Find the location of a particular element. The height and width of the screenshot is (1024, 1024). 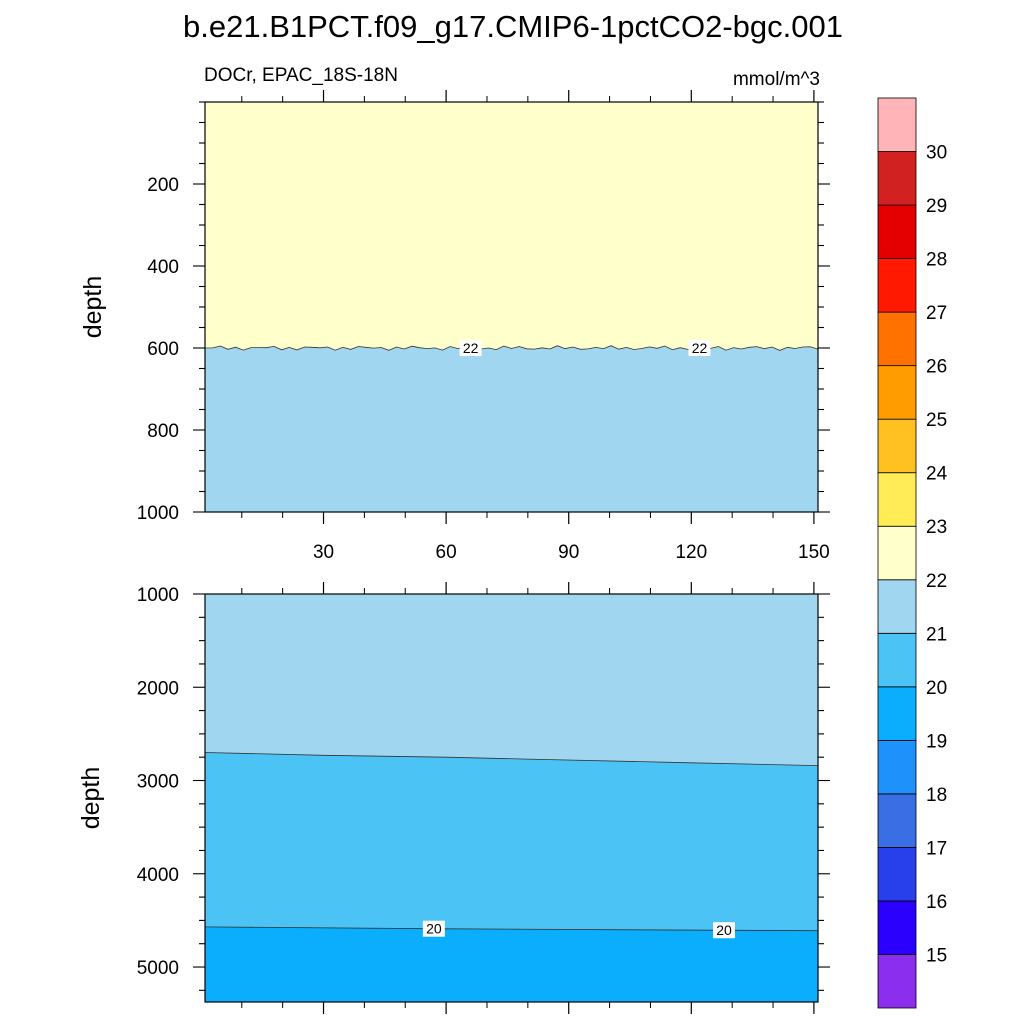

colorbar-label: 26 is located at coordinates (936, 367).